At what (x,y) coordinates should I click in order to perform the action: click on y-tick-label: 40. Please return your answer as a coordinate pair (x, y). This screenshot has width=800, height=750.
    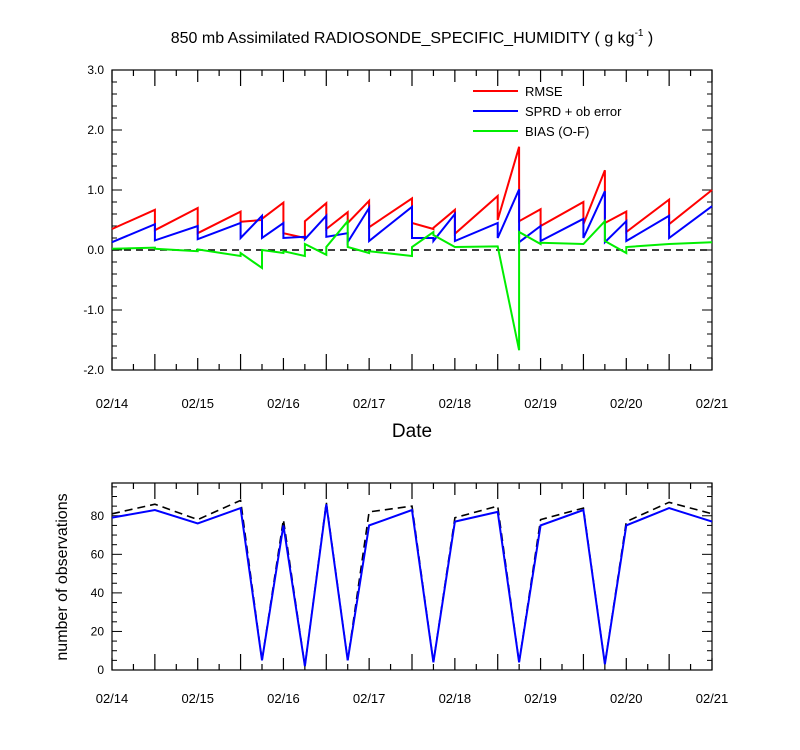
    Looking at the image, I should click on (98, 593).